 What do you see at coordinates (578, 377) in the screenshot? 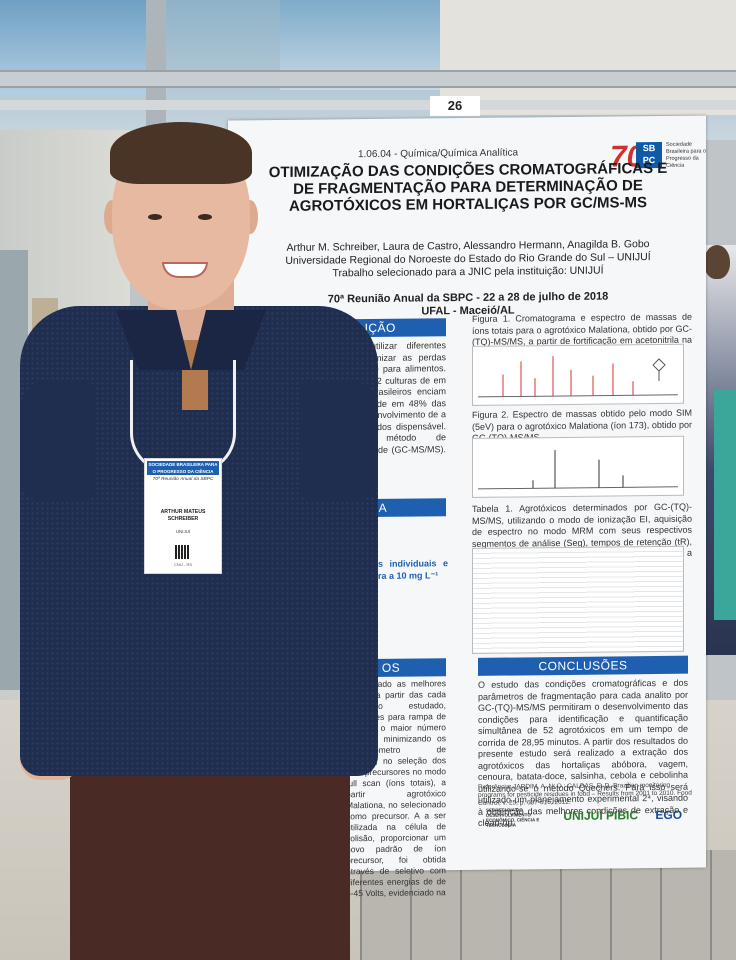
I see `chromatogram-graphic` at bounding box center [578, 377].